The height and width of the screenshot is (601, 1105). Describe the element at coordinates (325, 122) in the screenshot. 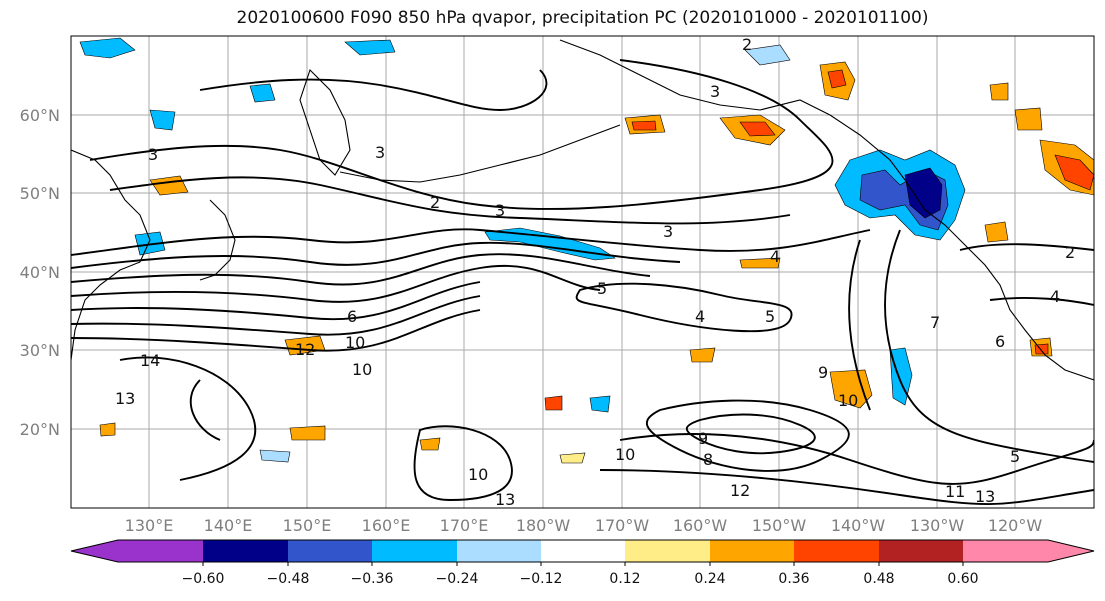

I see `coast-kamchatka` at that location.